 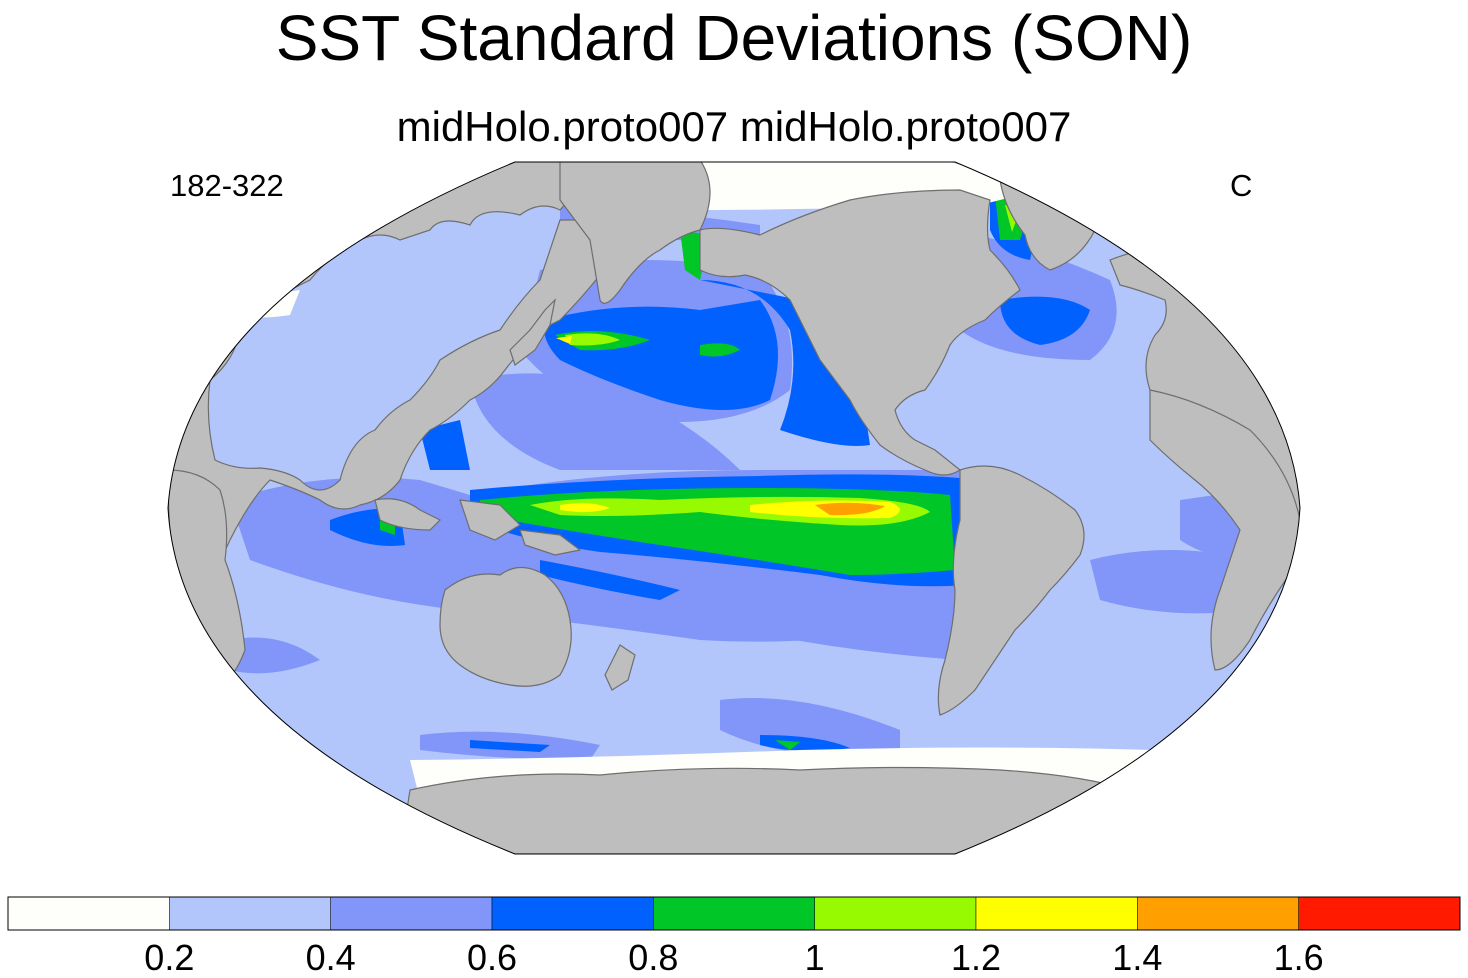 What do you see at coordinates (734, 126) in the screenshot?
I see `map-subtitle: midHolo.proto007 midHolo.proto007` at bounding box center [734, 126].